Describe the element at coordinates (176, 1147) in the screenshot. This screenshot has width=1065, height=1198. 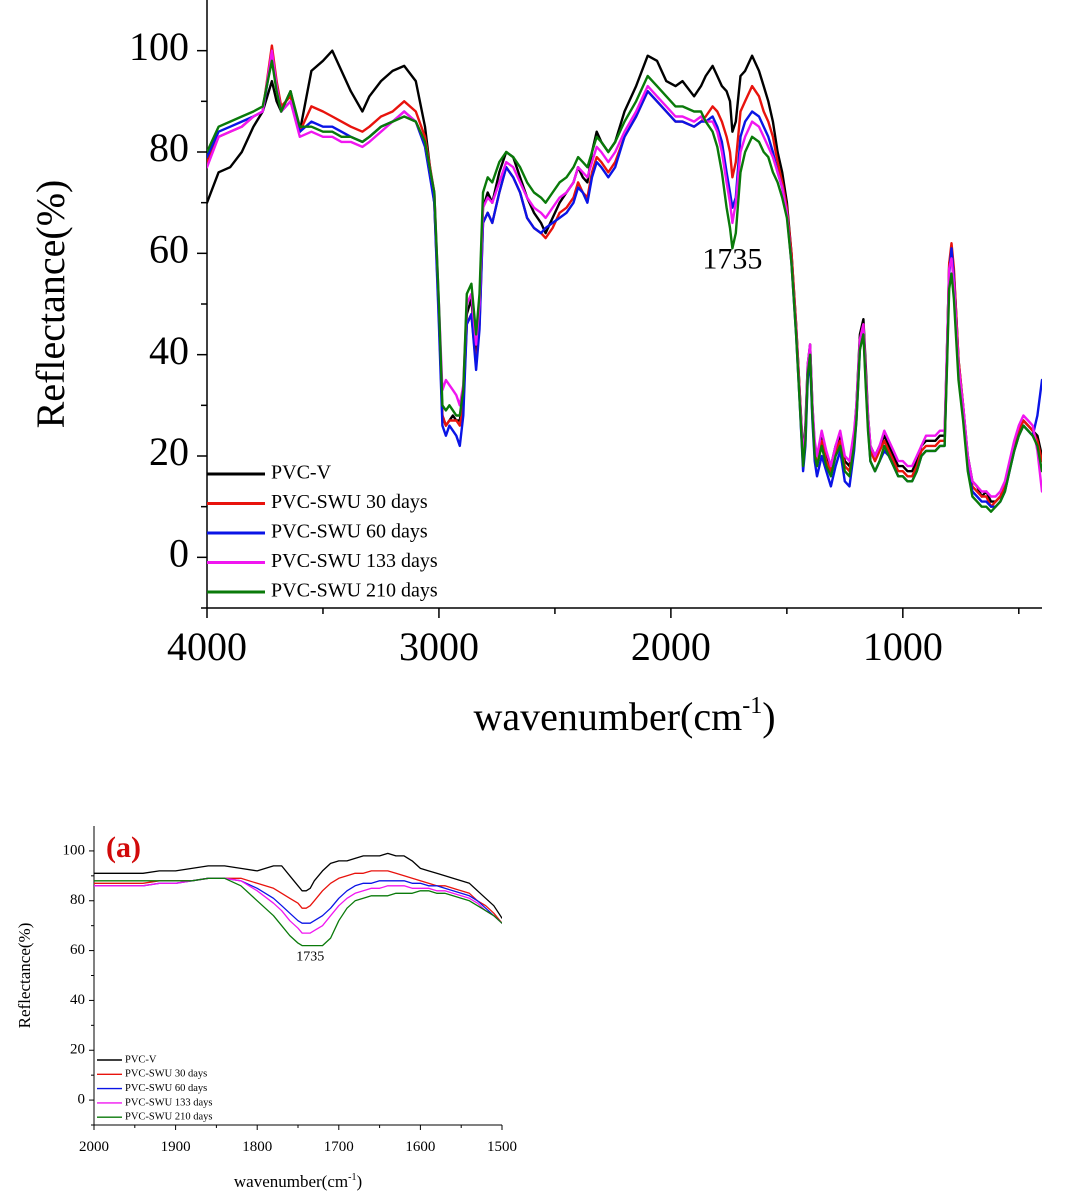
I see `x-tick-label: 1900` at that location.